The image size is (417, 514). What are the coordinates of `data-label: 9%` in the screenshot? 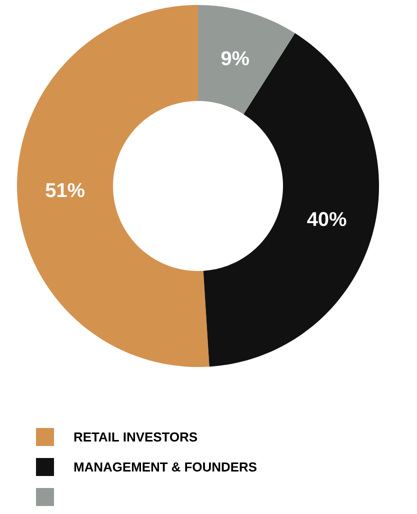 It's located at (235, 58).